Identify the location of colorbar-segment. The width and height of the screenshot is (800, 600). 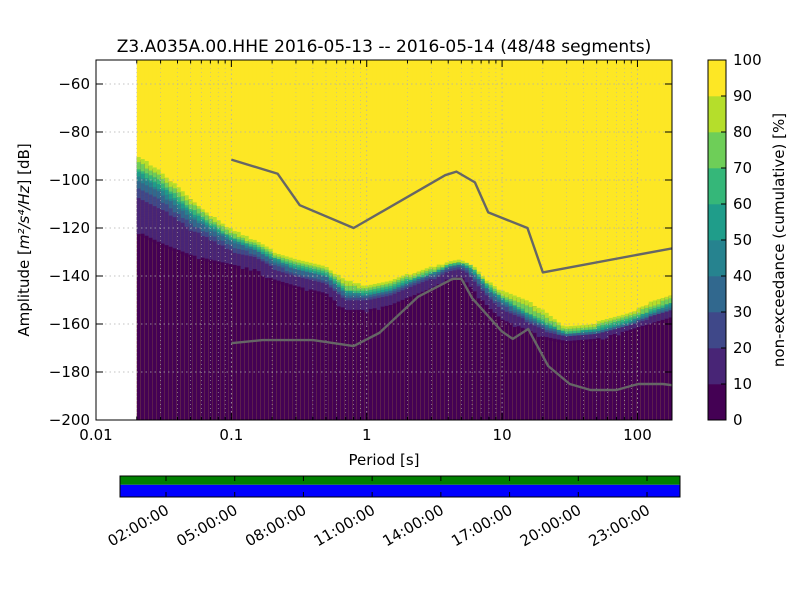
(717, 366).